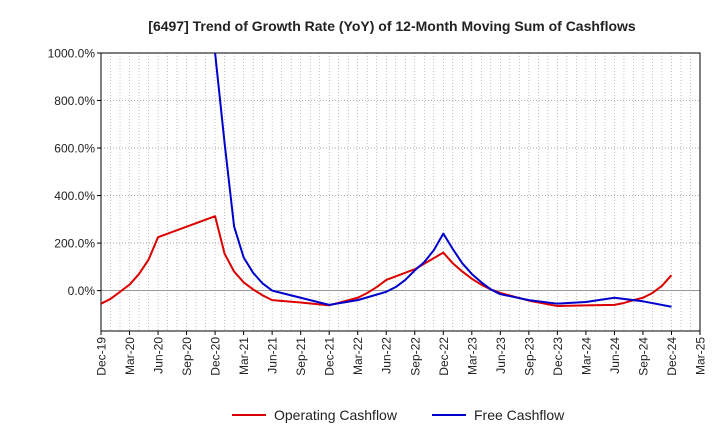 The width and height of the screenshot is (720, 445). I want to click on x-tick-label: Mar-24, so click(586, 356).